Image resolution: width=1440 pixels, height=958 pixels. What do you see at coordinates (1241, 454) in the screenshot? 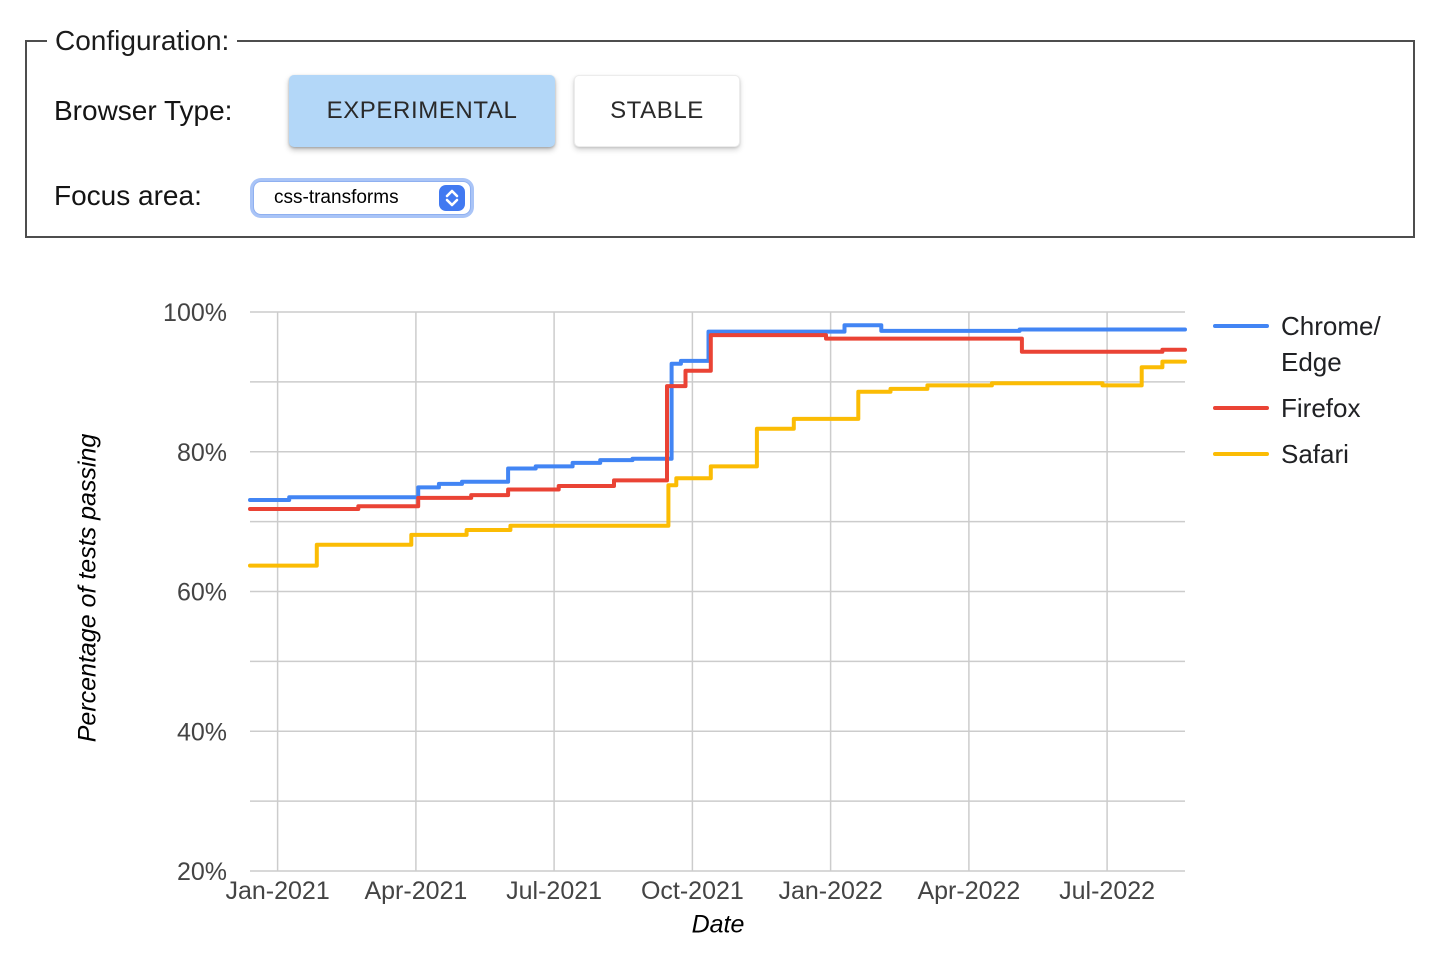
I see `legend-line-swatch-safari` at bounding box center [1241, 454].